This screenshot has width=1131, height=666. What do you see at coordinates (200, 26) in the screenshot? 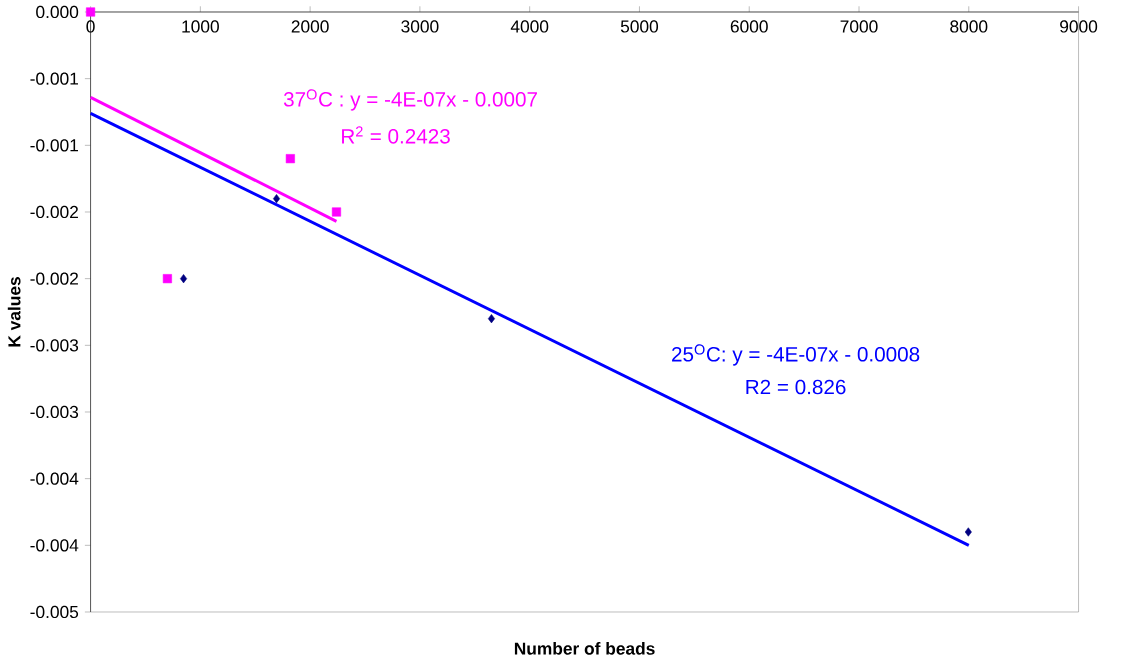
I see `x-tick-label: 1000` at bounding box center [200, 26].